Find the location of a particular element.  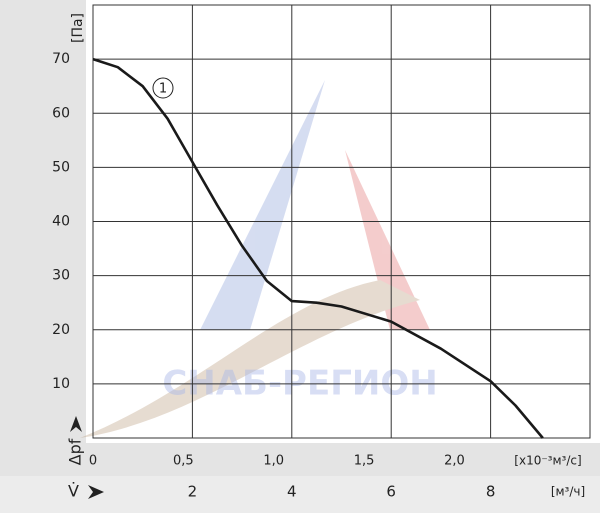

y-arrow is located at coordinates (76, 424).